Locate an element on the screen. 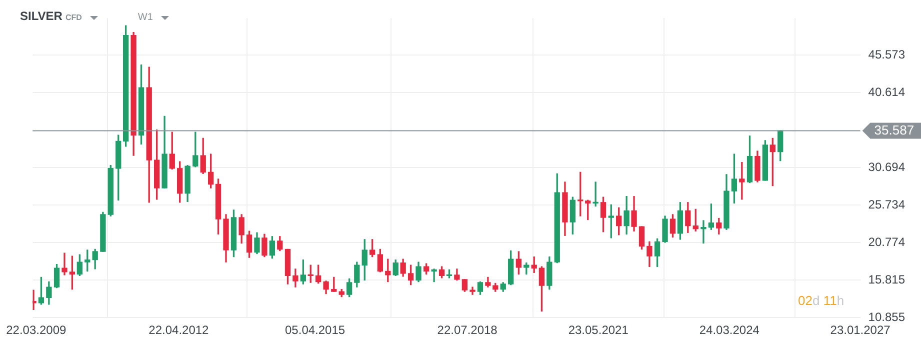  y-tick-label: 15.815 is located at coordinates (887, 279).